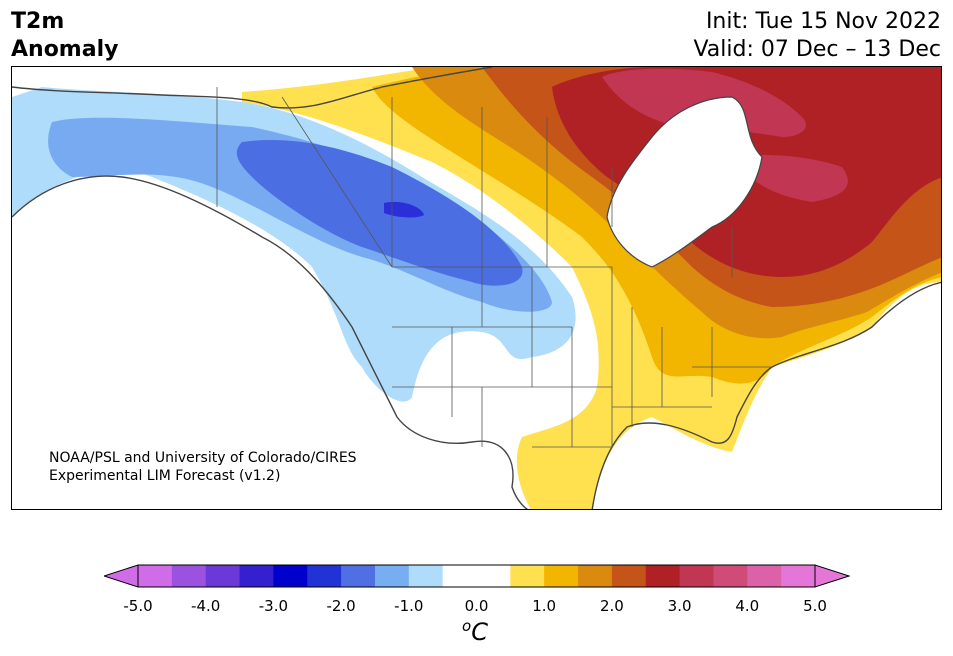 This screenshot has height=656, width=953. I want to click on colorbar-tick-label: -4.0, so click(206, 606).